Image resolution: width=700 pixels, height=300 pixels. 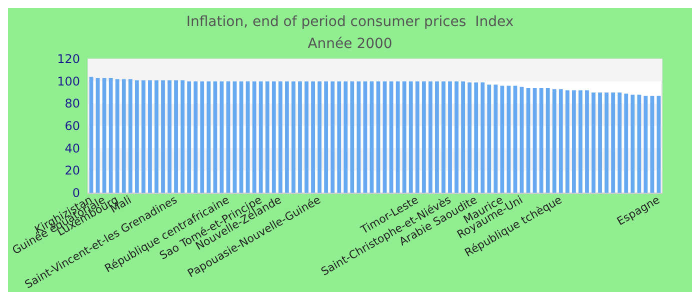 I want to click on chart-subtitle: Année 2000, so click(x=350, y=44).